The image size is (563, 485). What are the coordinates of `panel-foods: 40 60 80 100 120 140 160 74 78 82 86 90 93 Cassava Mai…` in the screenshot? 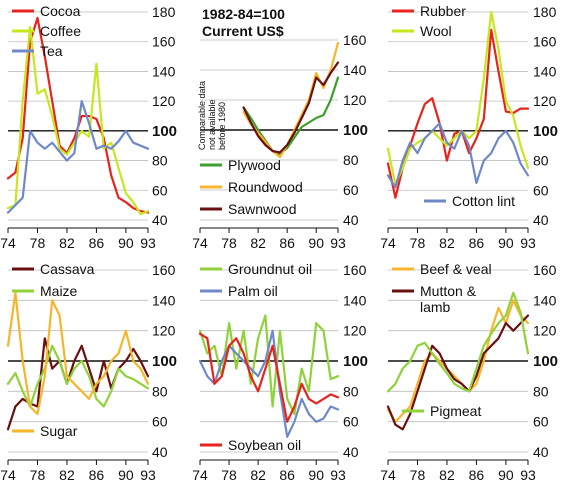 It's located at (88, 372).